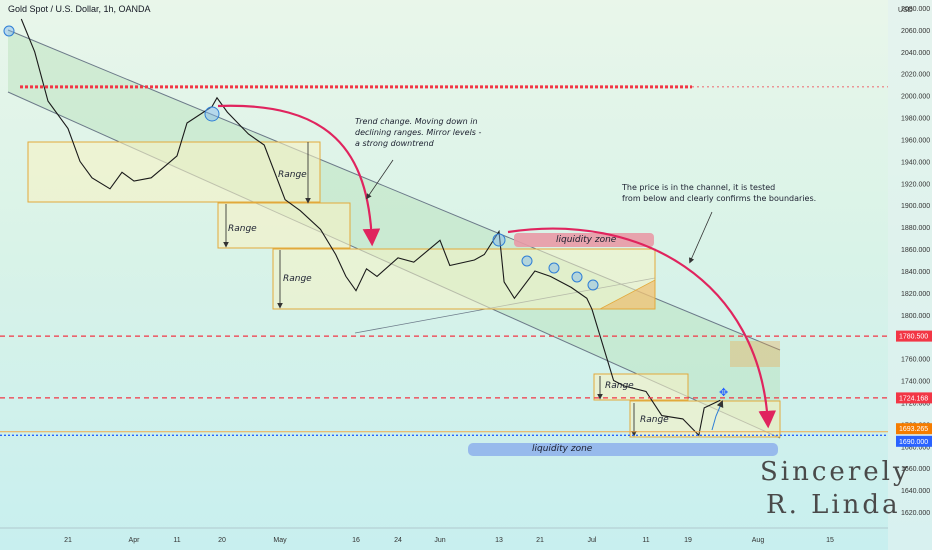 This screenshot has height=550, width=932. Describe the element at coordinates (586, 240) in the screenshot. I see `liquidity-label-top: liquidity zone` at that location.